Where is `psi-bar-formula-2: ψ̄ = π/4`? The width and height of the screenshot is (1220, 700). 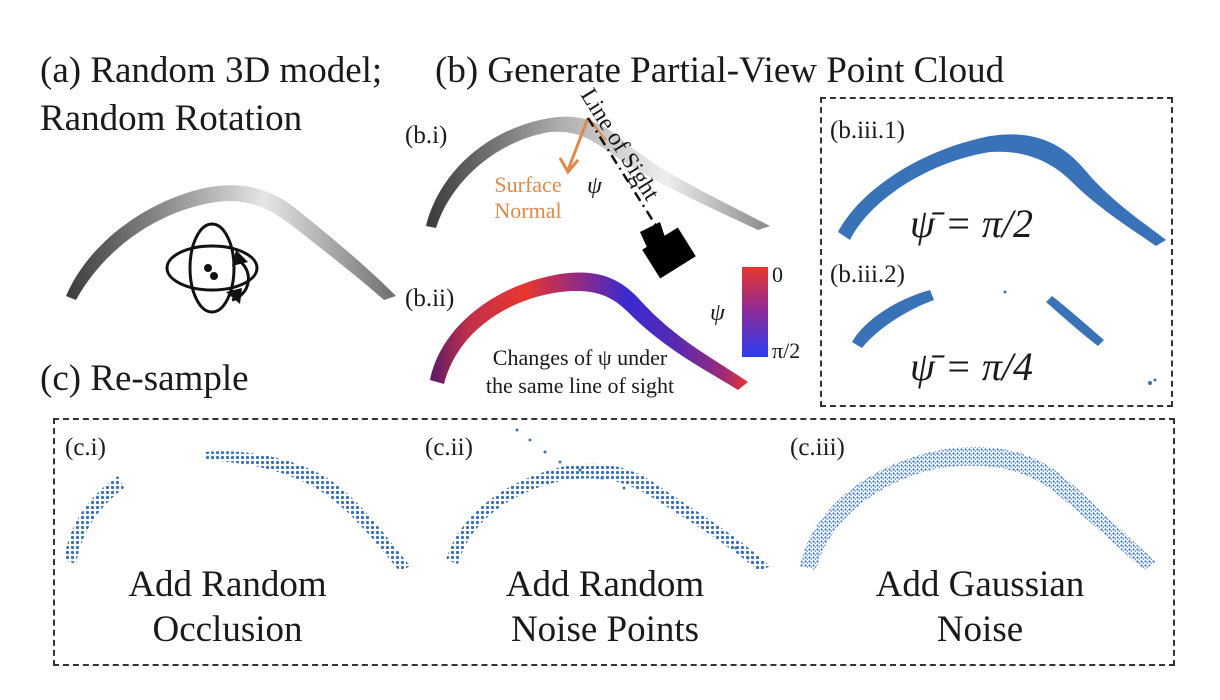 psi-bar-formula-2: ψ̄ = π/4 is located at coordinates (971, 366).